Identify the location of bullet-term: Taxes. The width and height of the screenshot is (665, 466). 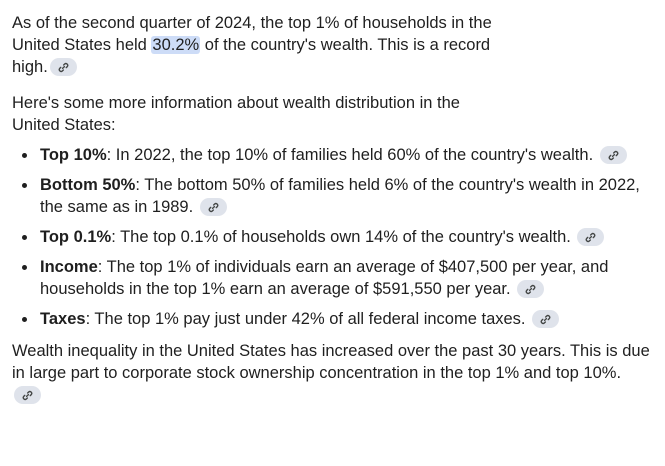
(63, 319).